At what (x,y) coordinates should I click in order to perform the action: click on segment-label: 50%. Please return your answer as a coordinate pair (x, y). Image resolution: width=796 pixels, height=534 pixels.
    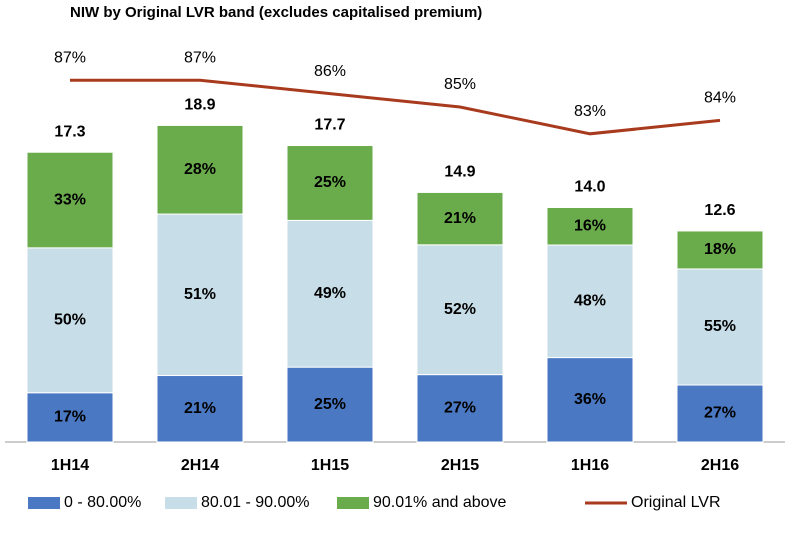
    Looking at the image, I should click on (70, 320).